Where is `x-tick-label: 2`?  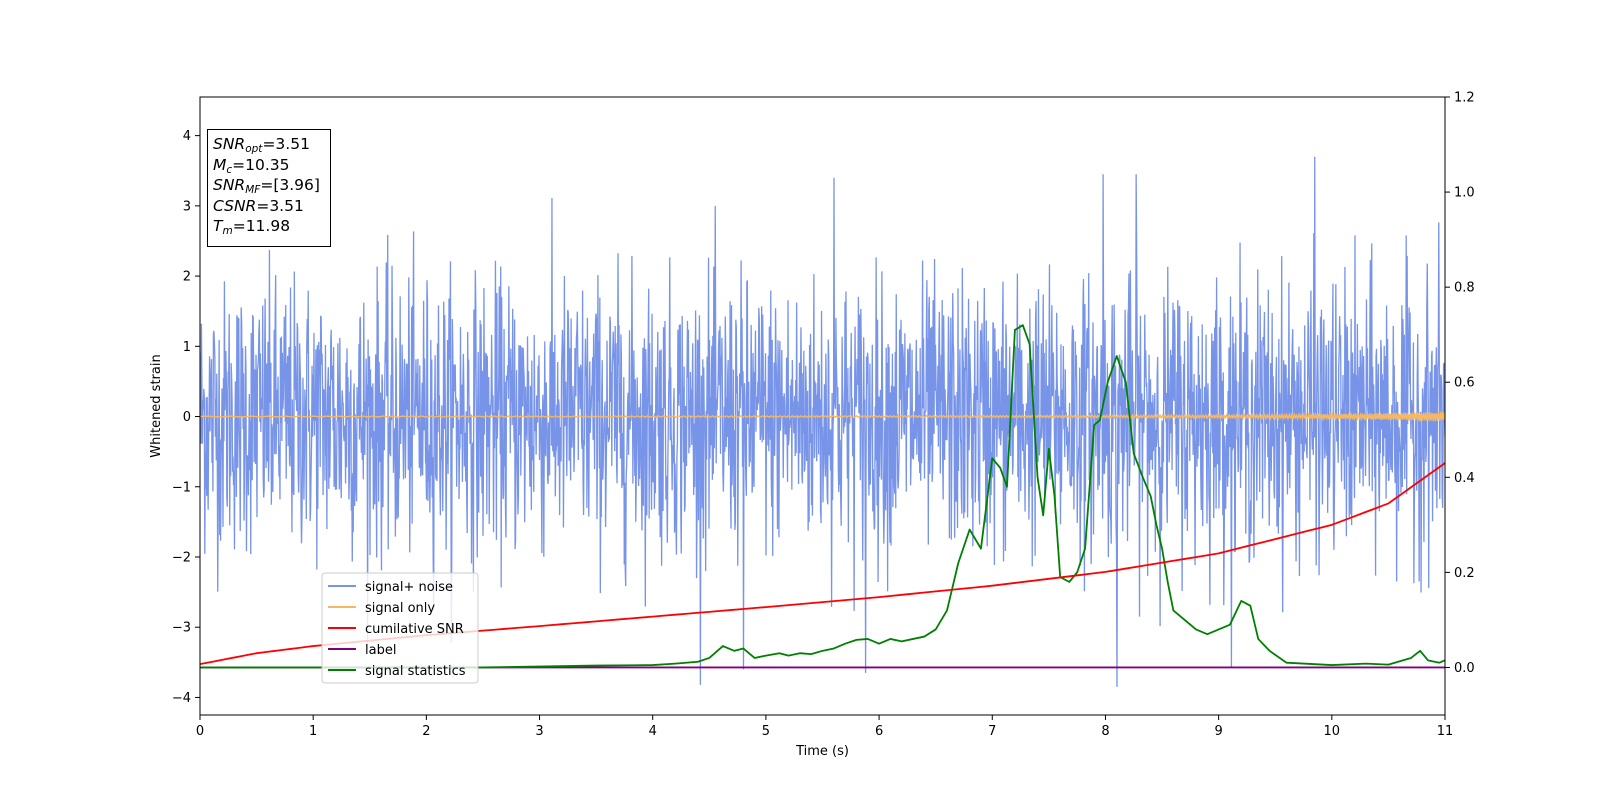
x-tick-label: 2 is located at coordinates (426, 731).